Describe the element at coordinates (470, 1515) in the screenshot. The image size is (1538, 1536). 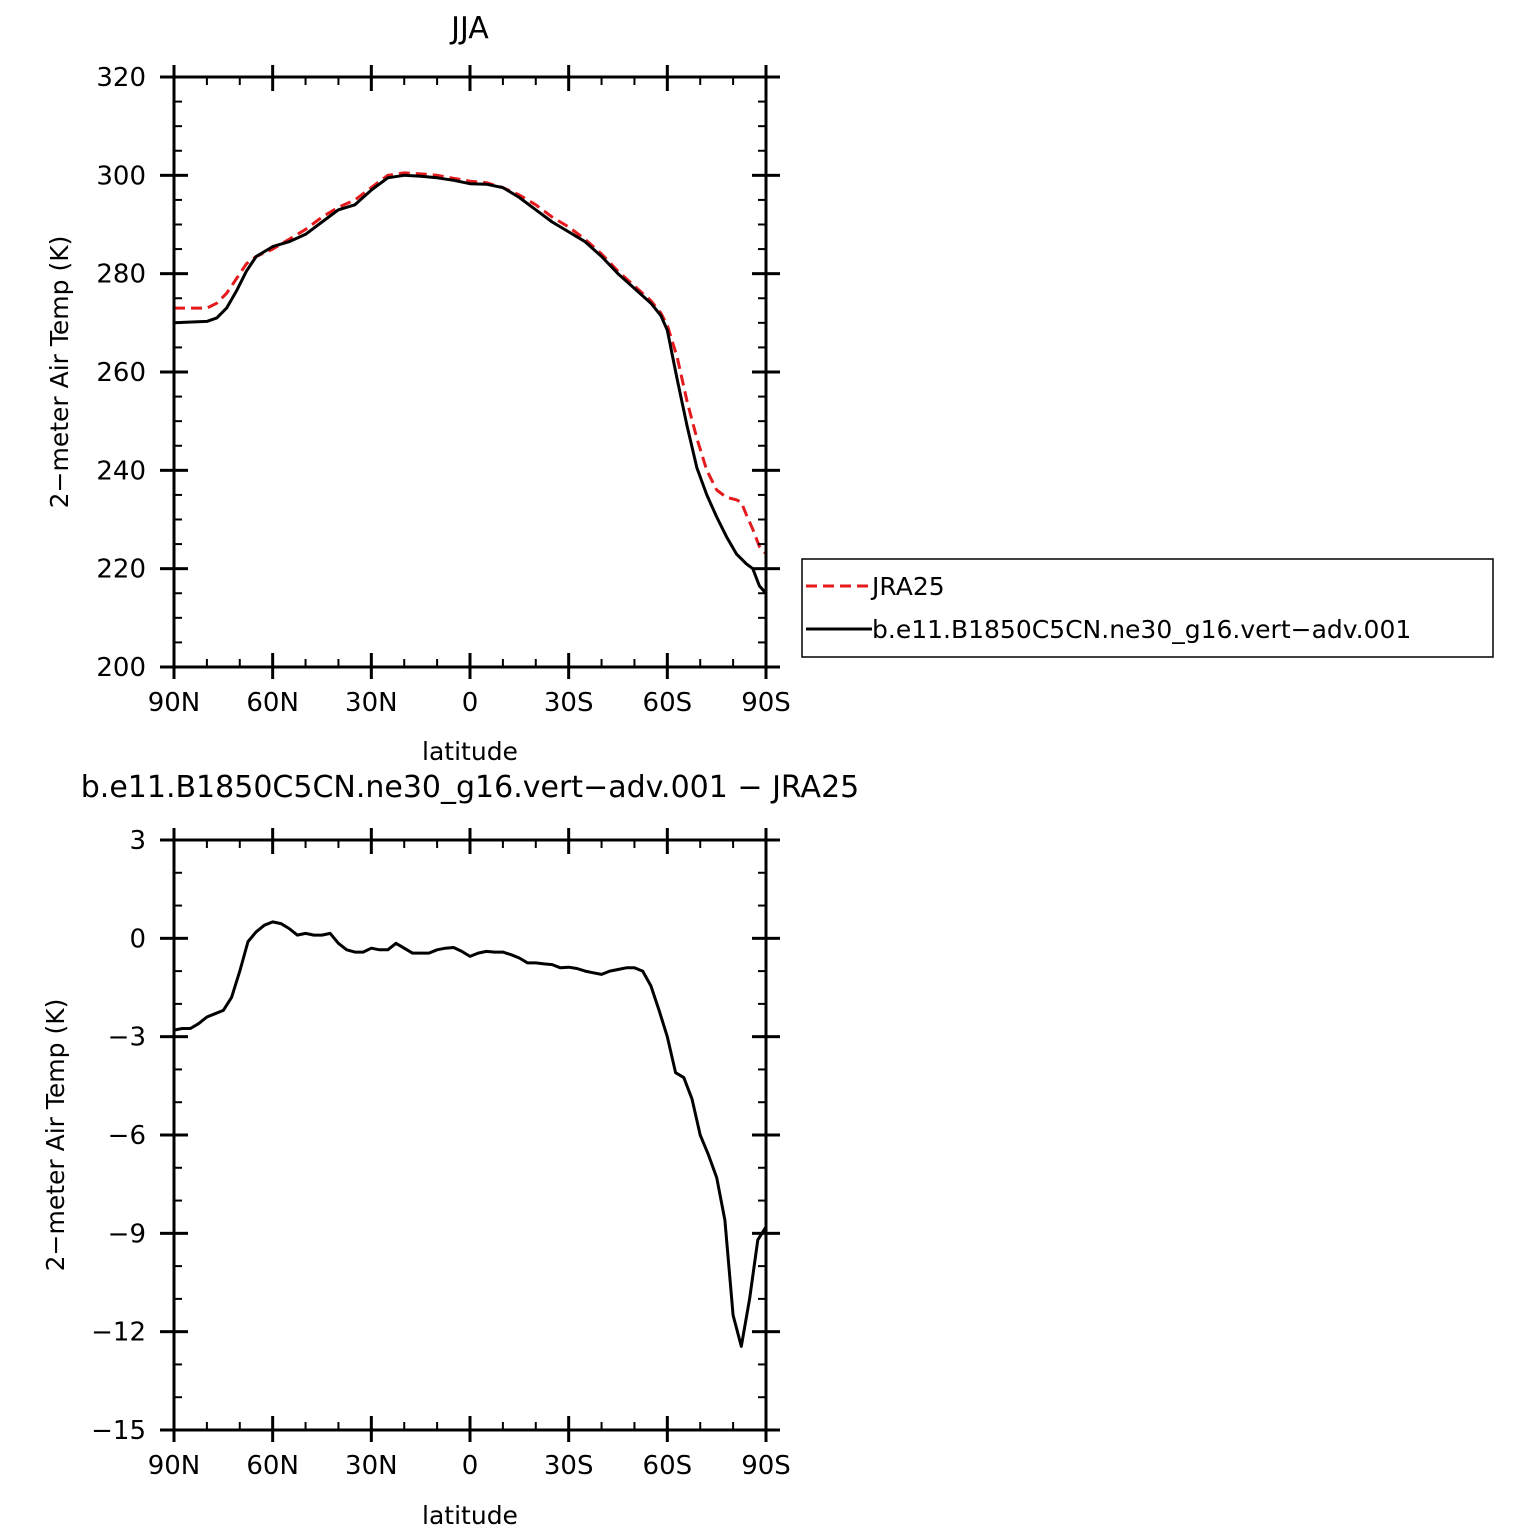
I see `bottom-x-axis-title: latitude` at that location.